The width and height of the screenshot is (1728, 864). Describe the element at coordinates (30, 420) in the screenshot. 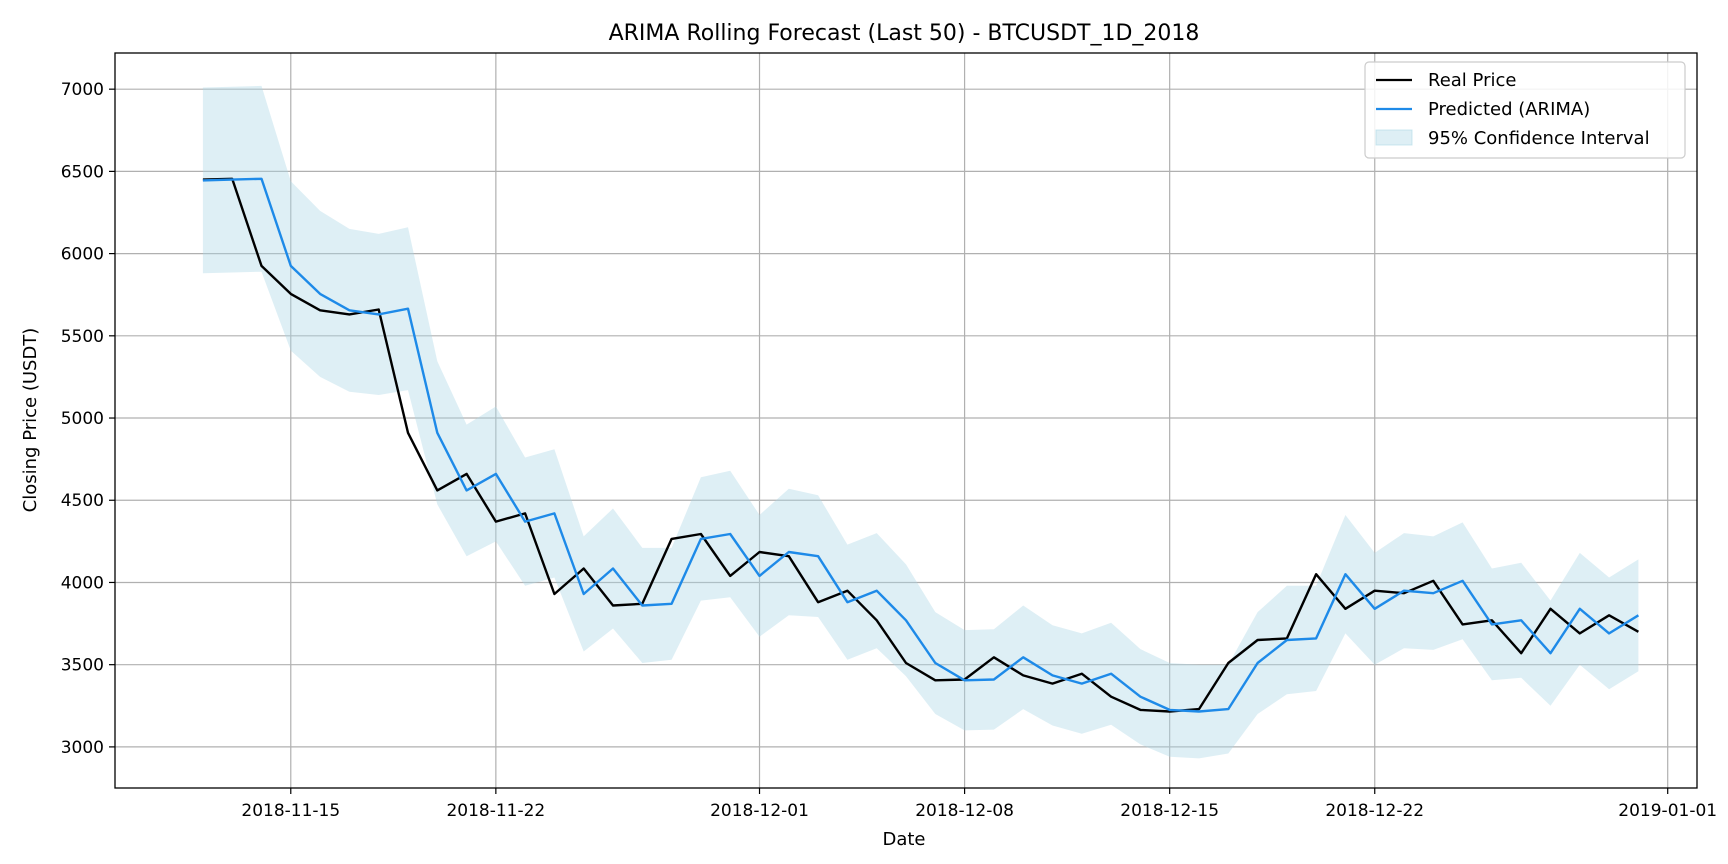

I see `y-axis-label: Closing Price (USDT)` at that location.